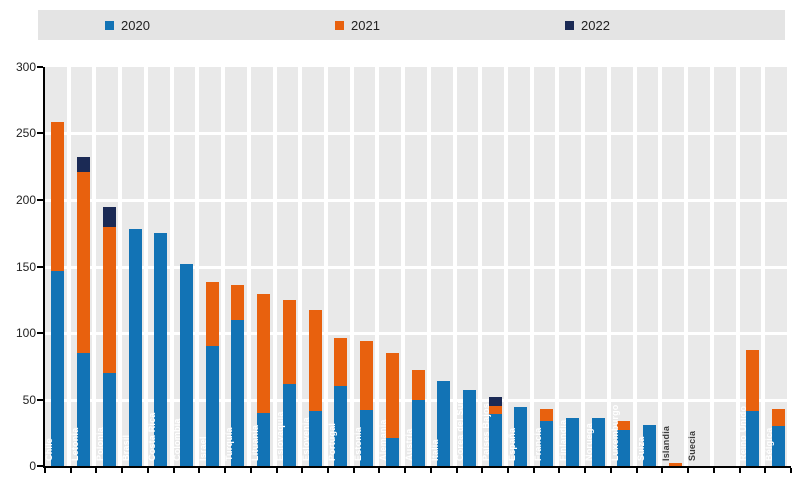 The height and width of the screenshot is (480, 800). Describe the element at coordinates (569, 25) in the screenshot. I see `legend-swatch-2022` at that location.